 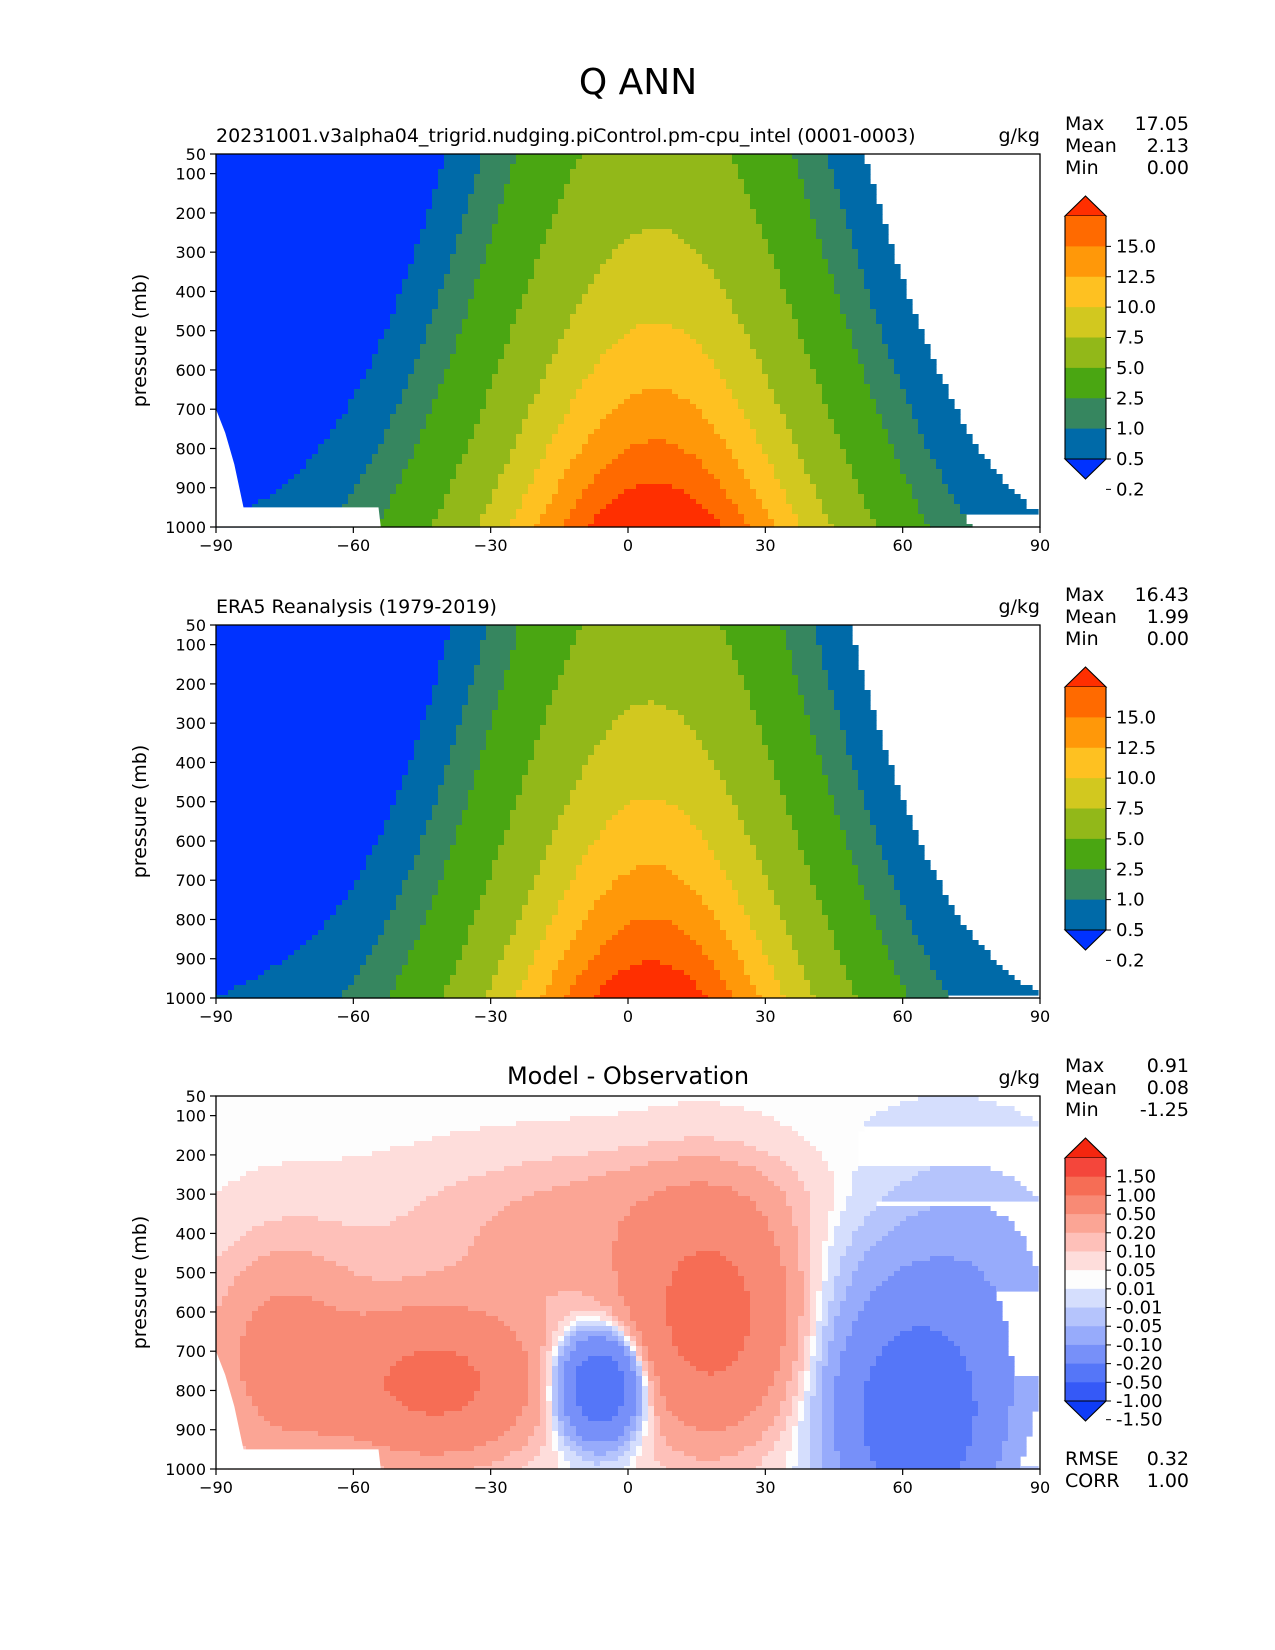 What do you see at coordinates (1168, 639) in the screenshot?
I see `stat-value: 0.00` at bounding box center [1168, 639].